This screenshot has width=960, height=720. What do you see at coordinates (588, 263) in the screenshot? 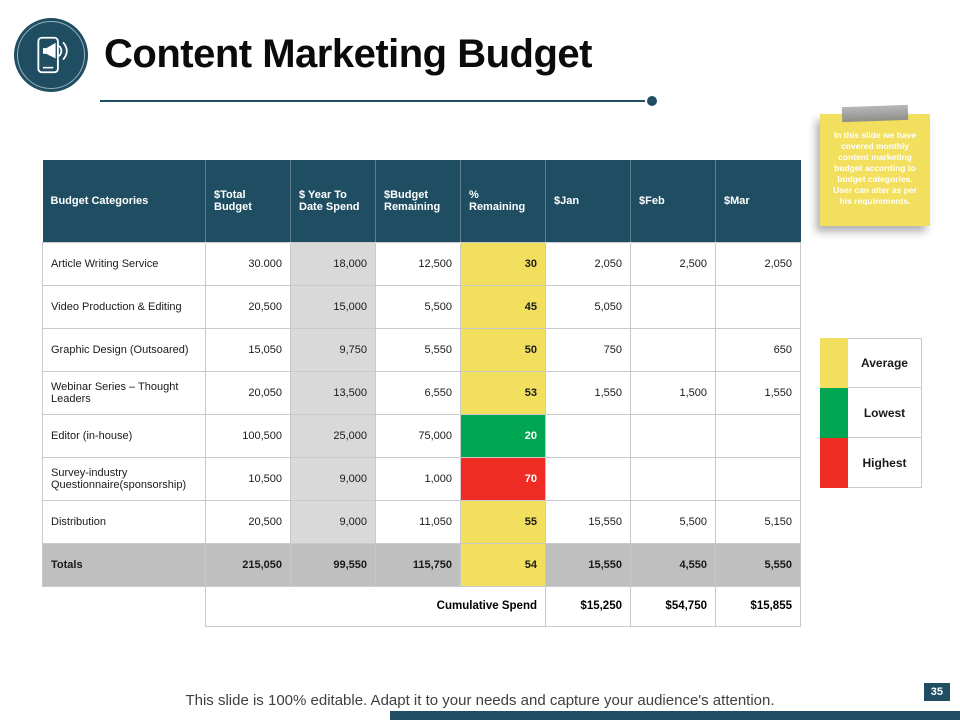
I see `cell-jan: 2,050` at bounding box center [588, 263].